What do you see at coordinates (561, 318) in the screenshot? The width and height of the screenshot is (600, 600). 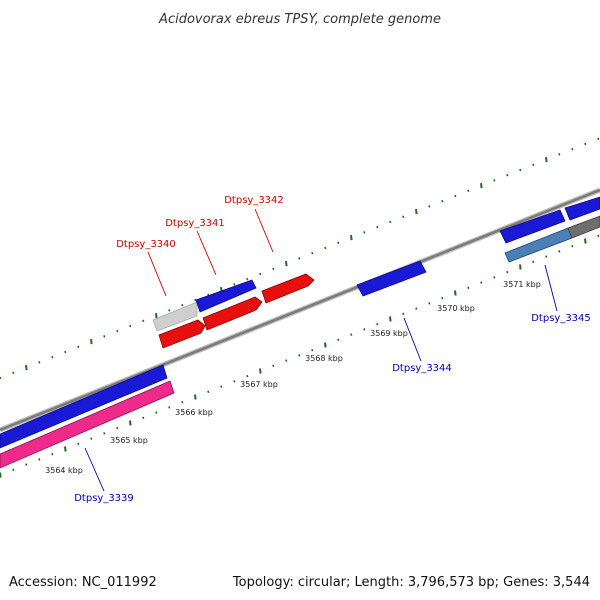 I see `gene-label: Dtpsy_3345` at bounding box center [561, 318].